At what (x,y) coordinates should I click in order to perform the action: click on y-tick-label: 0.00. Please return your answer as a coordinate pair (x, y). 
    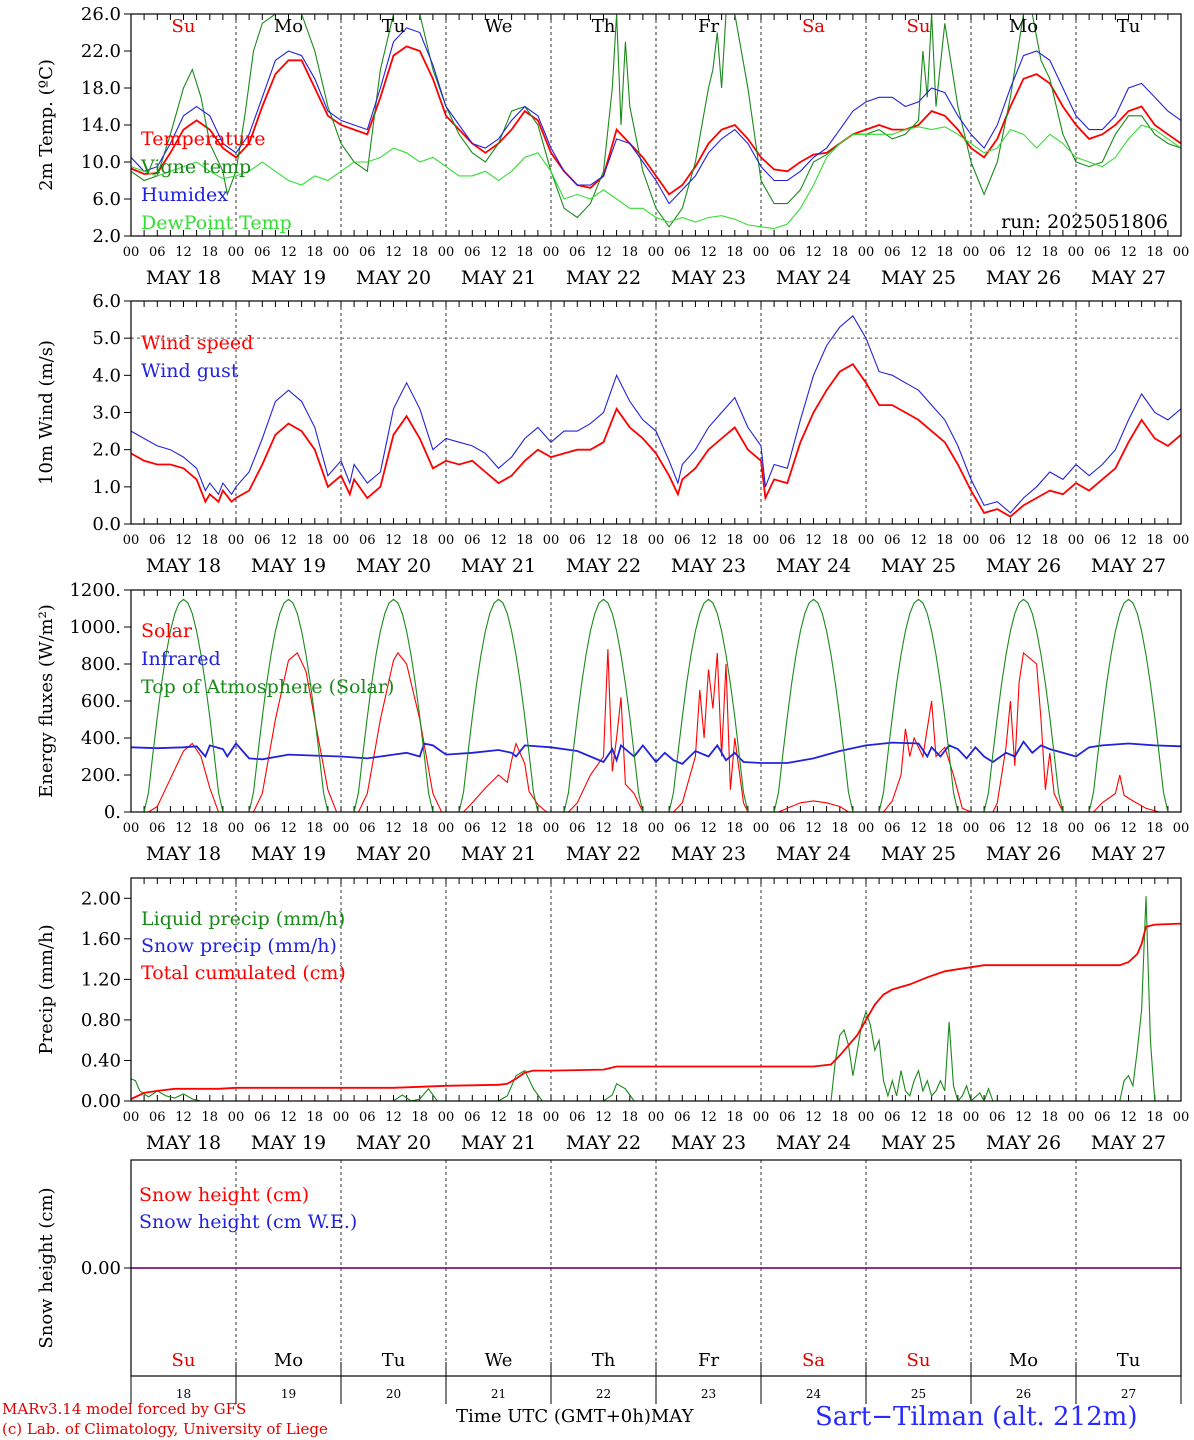
    Looking at the image, I should click on (101, 1268).